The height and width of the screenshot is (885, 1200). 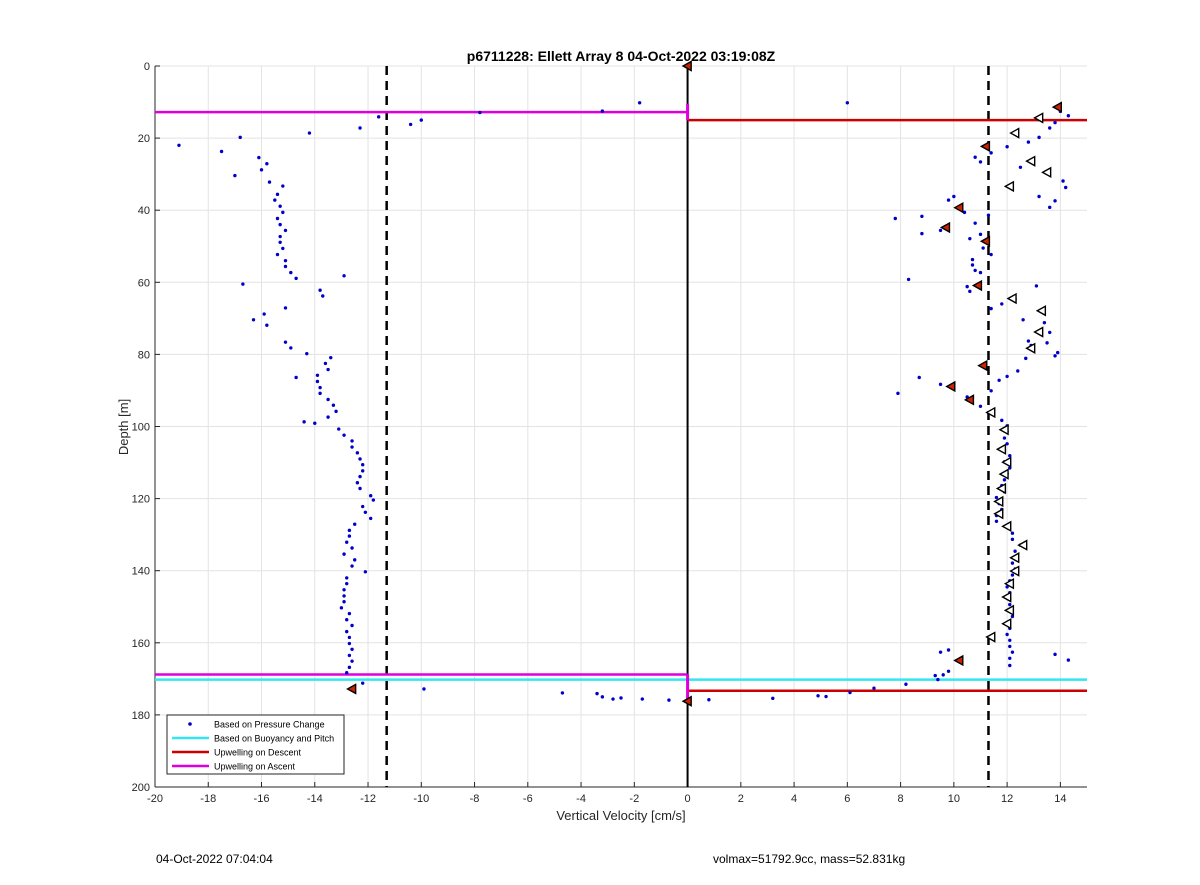 I want to click on x-tick-label: -6, so click(x=528, y=799).